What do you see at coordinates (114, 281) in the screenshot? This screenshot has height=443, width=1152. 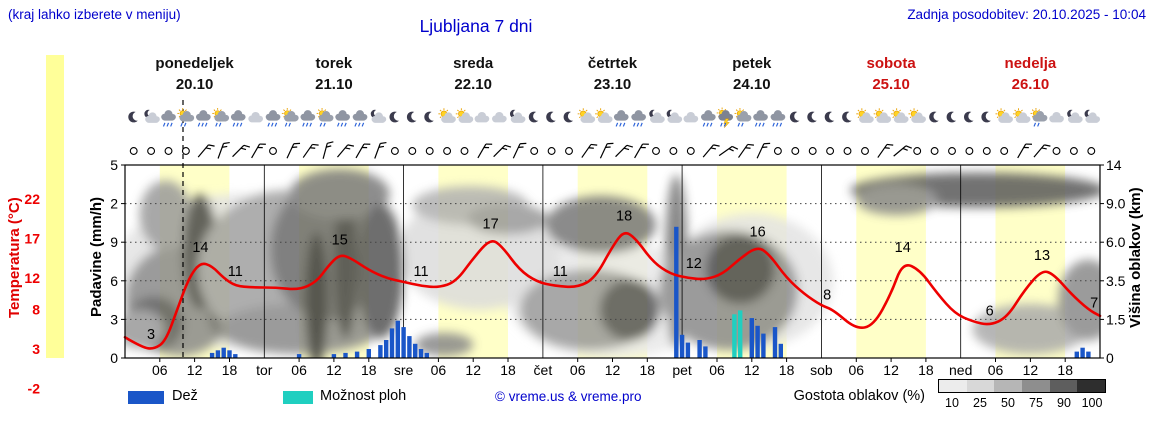 I see `precip-tick-label: 6` at bounding box center [114, 281].